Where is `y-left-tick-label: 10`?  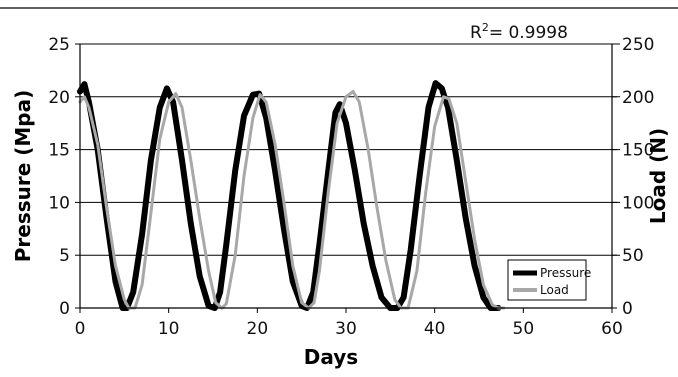
y-left-tick-label: 10 is located at coordinates (59, 203).